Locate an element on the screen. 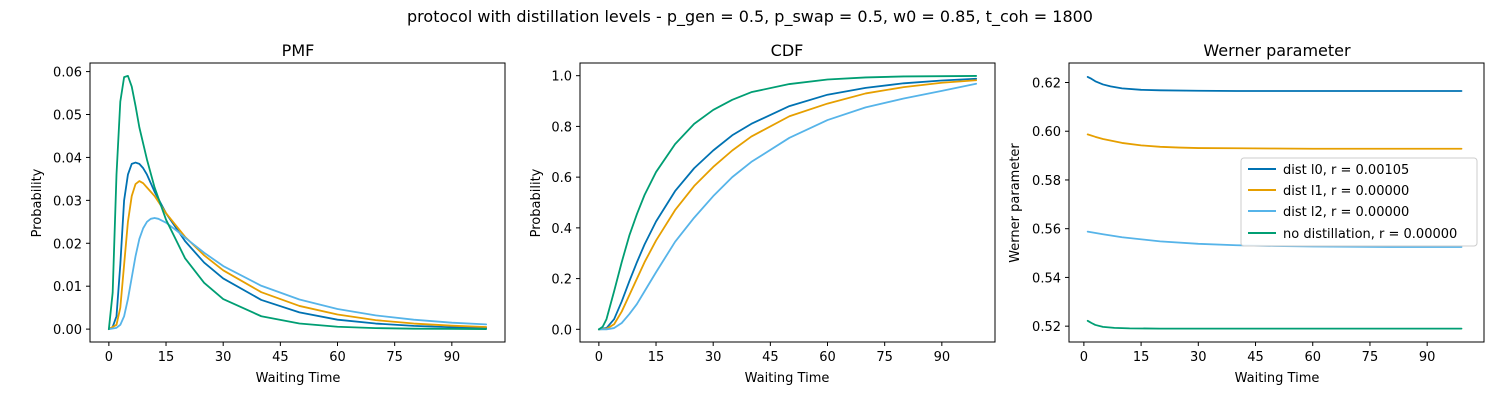 Image resolution: width=1500 pixels, height=400 pixels. pmf-ytick-label: 0.03 is located at coordinates (67, 201).